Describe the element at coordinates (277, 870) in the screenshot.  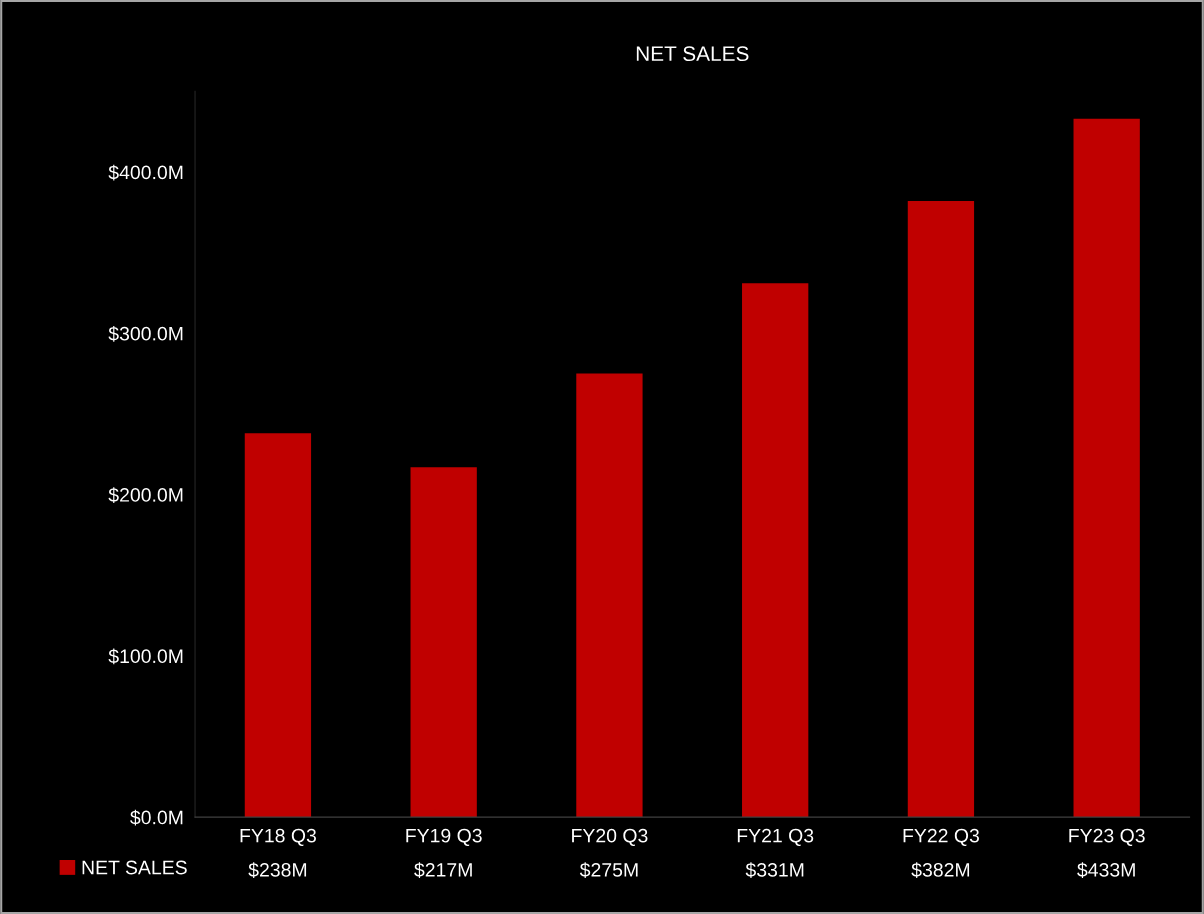
I see `data-label: $238M` at that location.